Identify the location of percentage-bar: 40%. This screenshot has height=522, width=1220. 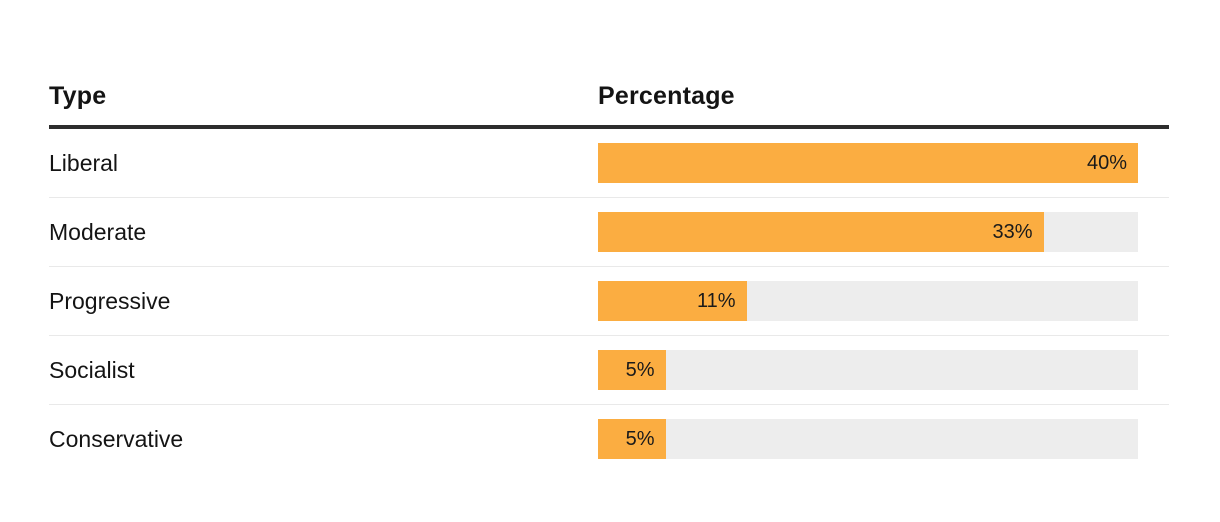
(868, 163).